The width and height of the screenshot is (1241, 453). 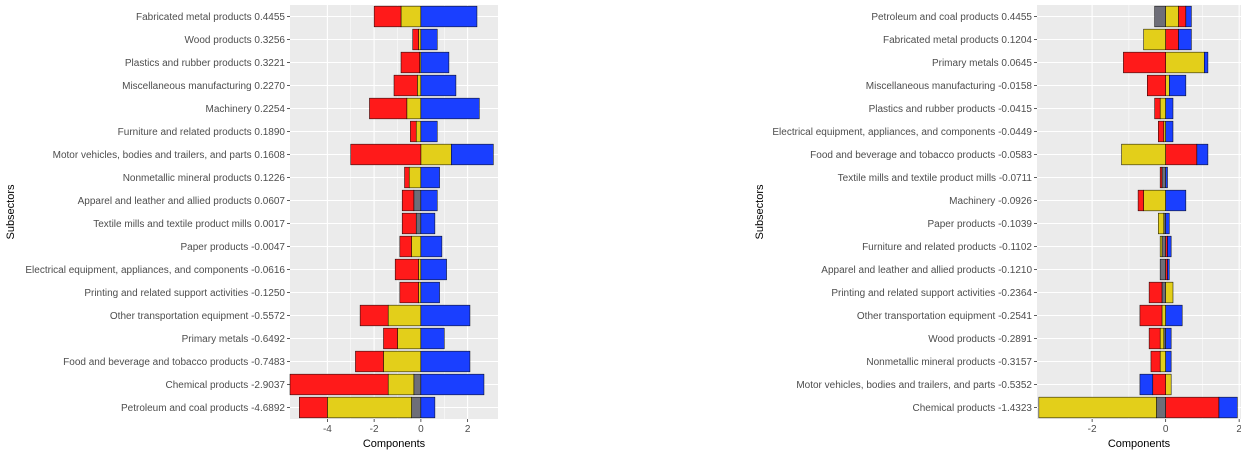 What do you see at coordinates (972, 408) in the screenshot?
I see `y-tick-label: Chemical products -1.4323` at bounding box center [972, 408].